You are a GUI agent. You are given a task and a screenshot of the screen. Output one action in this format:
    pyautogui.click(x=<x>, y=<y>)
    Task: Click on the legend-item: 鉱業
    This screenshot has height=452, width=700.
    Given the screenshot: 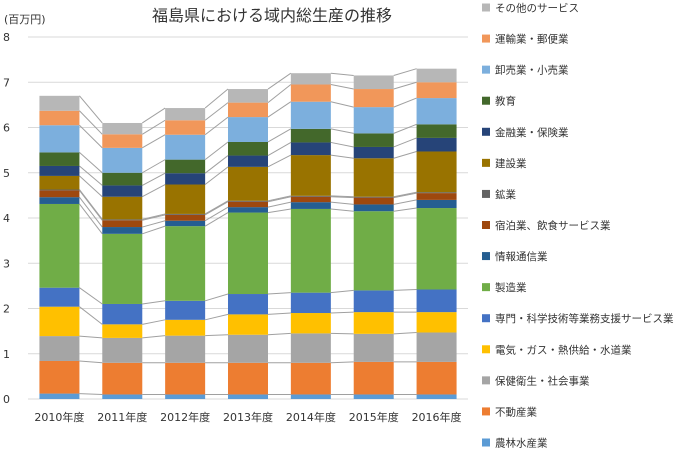 What is the action you would take?
    pyautogui.click(x=499, y=194)
    